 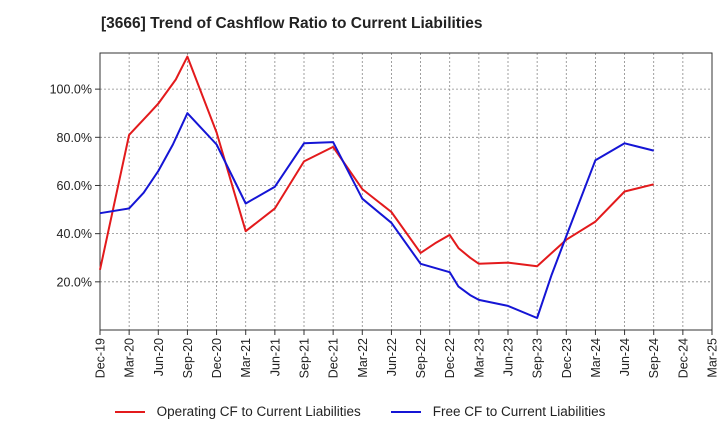 What do you see at coordinates (405, 411) in the screenshot?
I see `legend-swatch-free-cf` at bounding box center [405, 411].